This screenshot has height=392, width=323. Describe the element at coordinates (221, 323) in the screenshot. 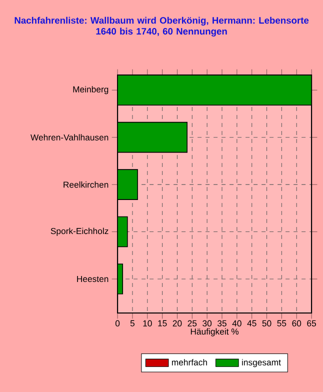

I see `x-tick-label: 35` at that location.